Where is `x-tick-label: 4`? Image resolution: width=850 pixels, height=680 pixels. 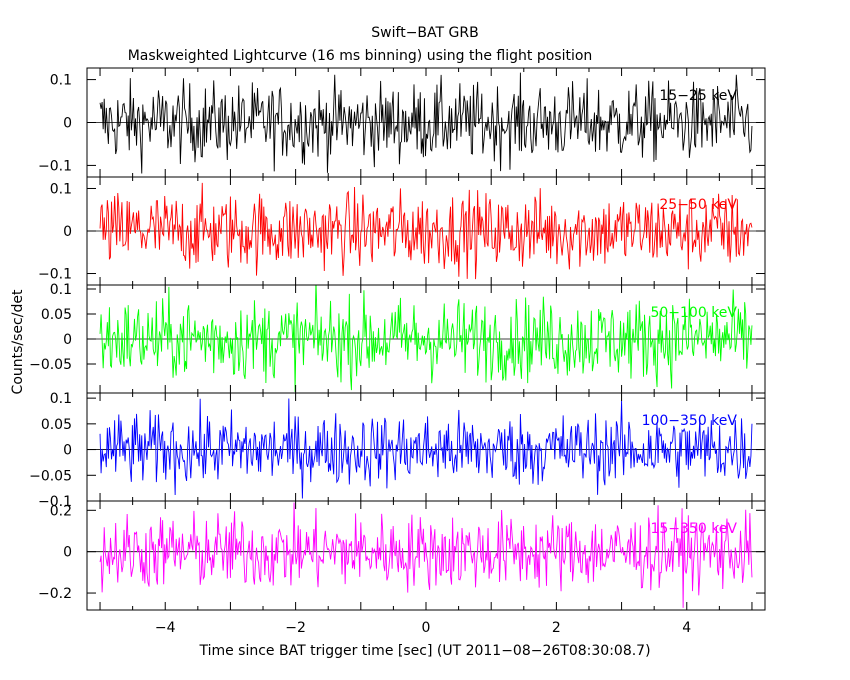
x-tick-label: 4 is located at coordinates (686, 628).